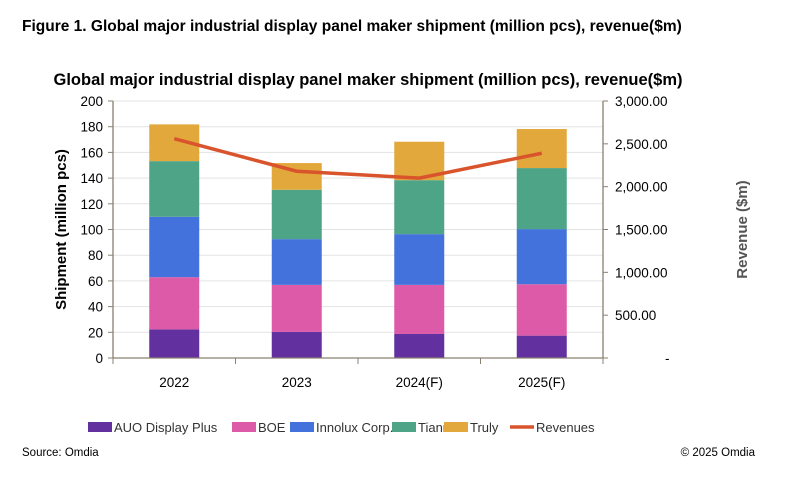 The image size is (800, 480). Describe the element at coordinates (174, 382) in the screenshot. I see `x-tick-label: 2022` at that location.